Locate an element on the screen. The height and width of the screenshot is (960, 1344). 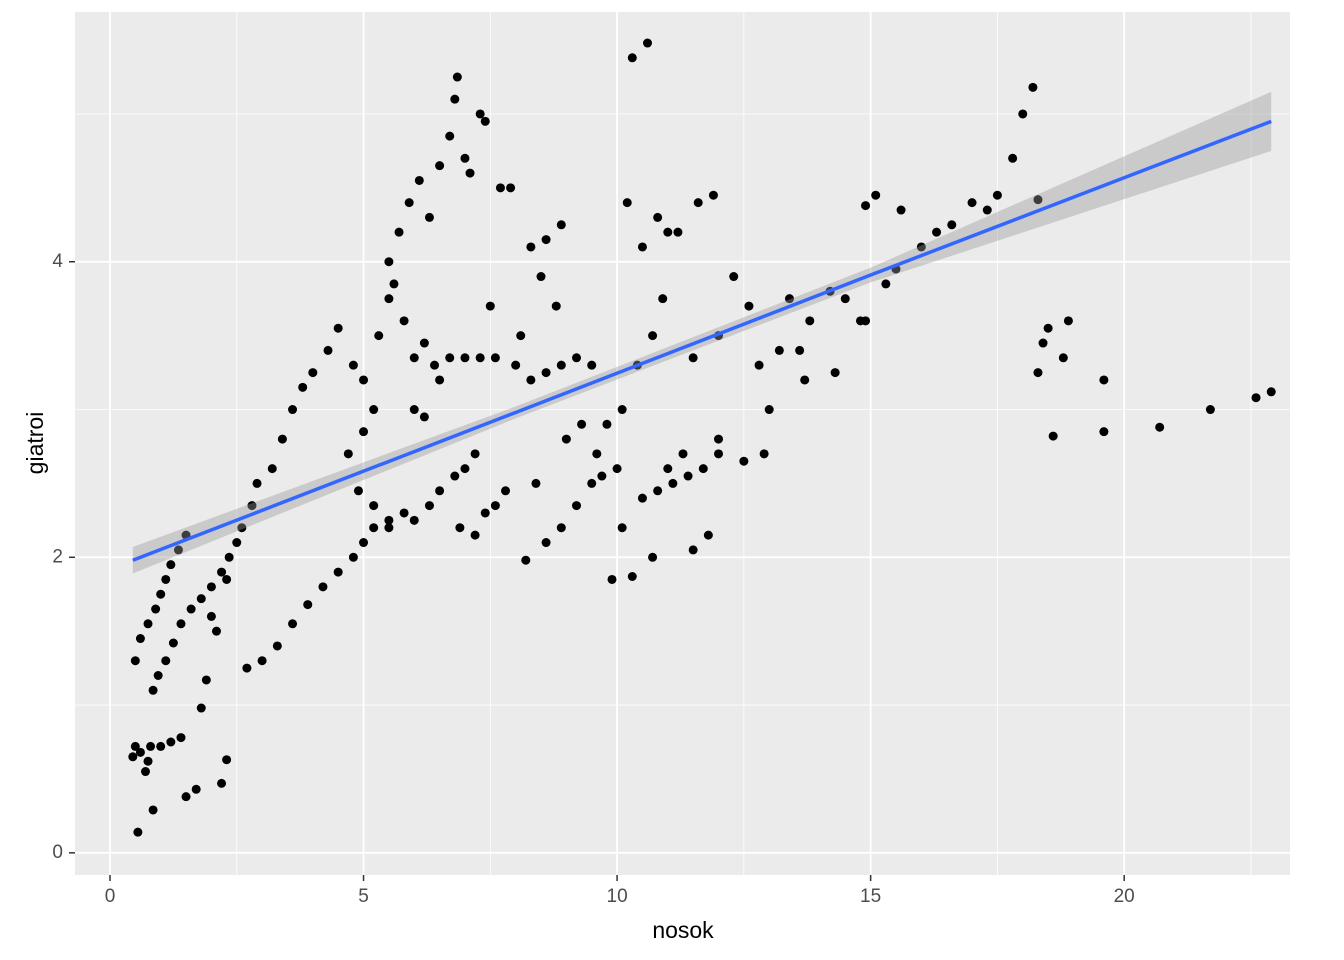
y-axis-title: giatroi is located at coordinates (35, 443).